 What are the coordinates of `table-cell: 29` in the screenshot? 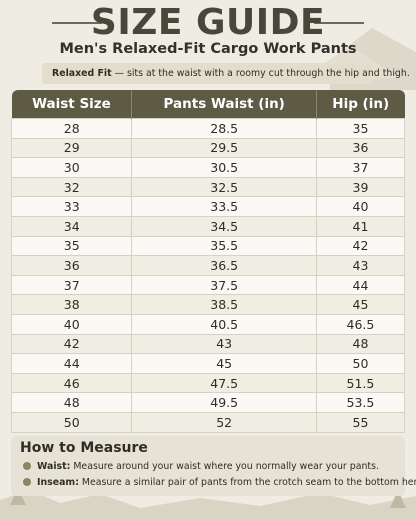 It's located at (71, 148).